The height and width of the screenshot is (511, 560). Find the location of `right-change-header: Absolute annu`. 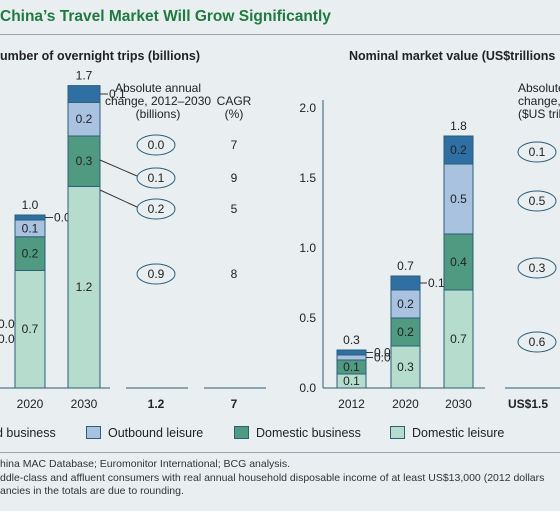

right-change-header: Absolute annu is located at coordinates (539, 88).